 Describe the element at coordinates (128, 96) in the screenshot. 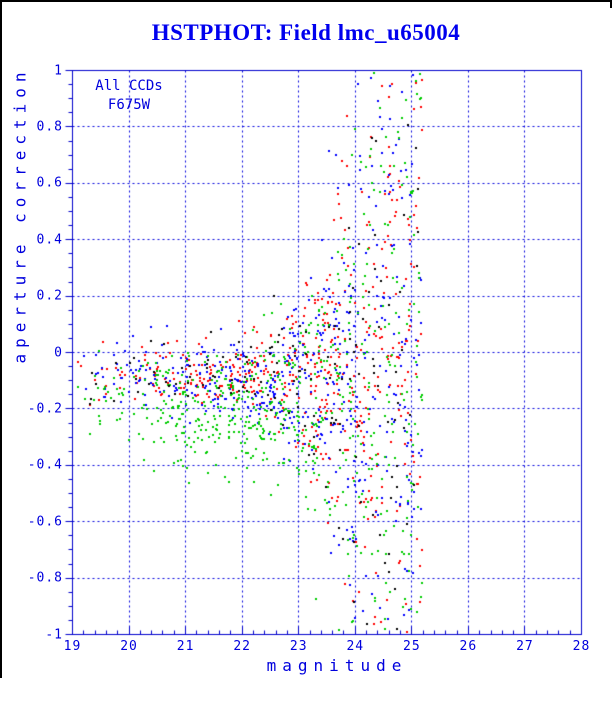

I see `plot-annotation: All CCDs F675W` at that location.